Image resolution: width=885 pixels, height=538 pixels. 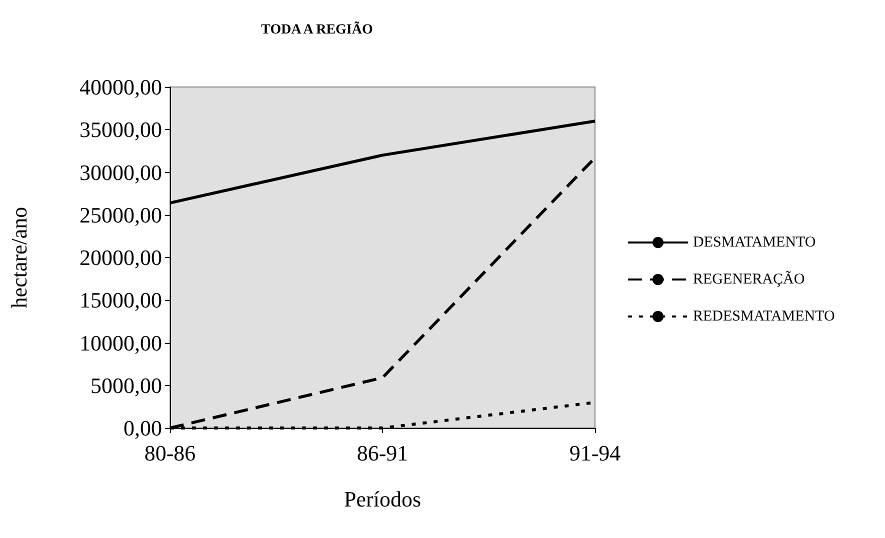 What do you see at coordinates (121, 343) in the screenshot?
I see `y-tick-label: 10000,00` at bounding box center [121, 343].